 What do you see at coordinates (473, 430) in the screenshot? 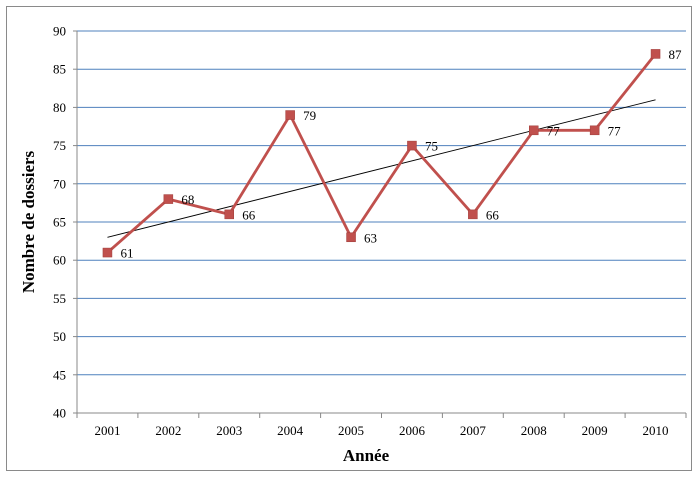
I see `x-tick-label: 2007` at bounding box center [473, 430].